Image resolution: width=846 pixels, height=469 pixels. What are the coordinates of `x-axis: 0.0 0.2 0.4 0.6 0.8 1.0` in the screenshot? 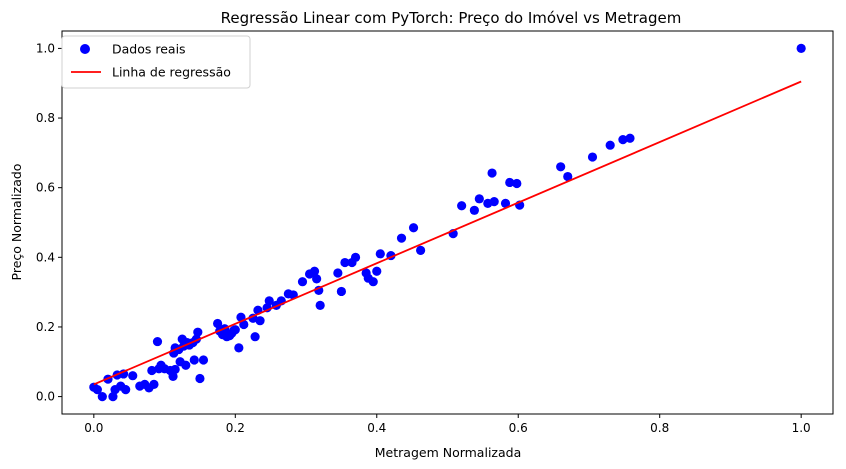 It's located at (447, 424).